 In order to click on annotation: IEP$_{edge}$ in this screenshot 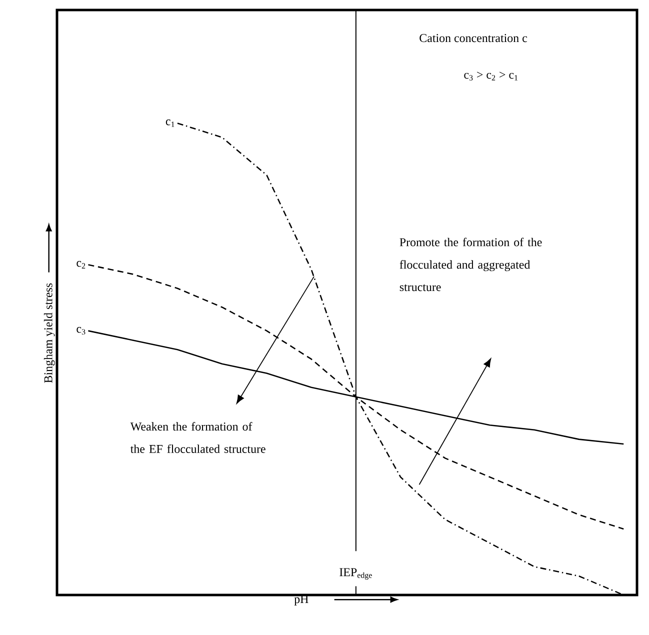, I will do `click(356, 574)`.